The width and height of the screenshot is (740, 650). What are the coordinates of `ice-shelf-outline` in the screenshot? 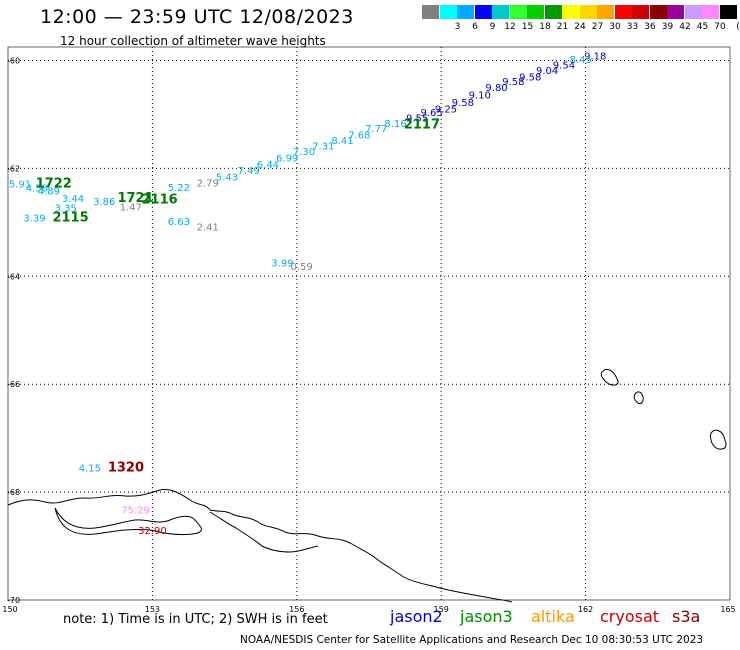 It's located at (128, 521).